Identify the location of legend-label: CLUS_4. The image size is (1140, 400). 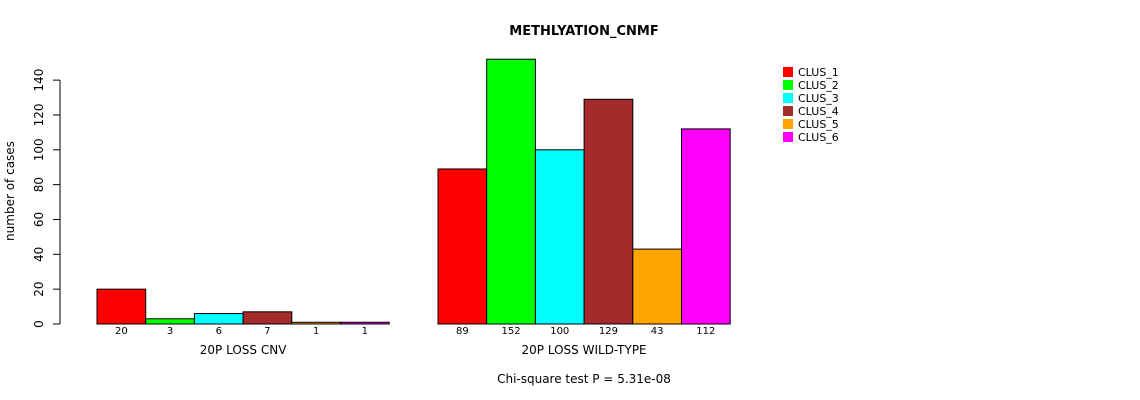
(818, 111).